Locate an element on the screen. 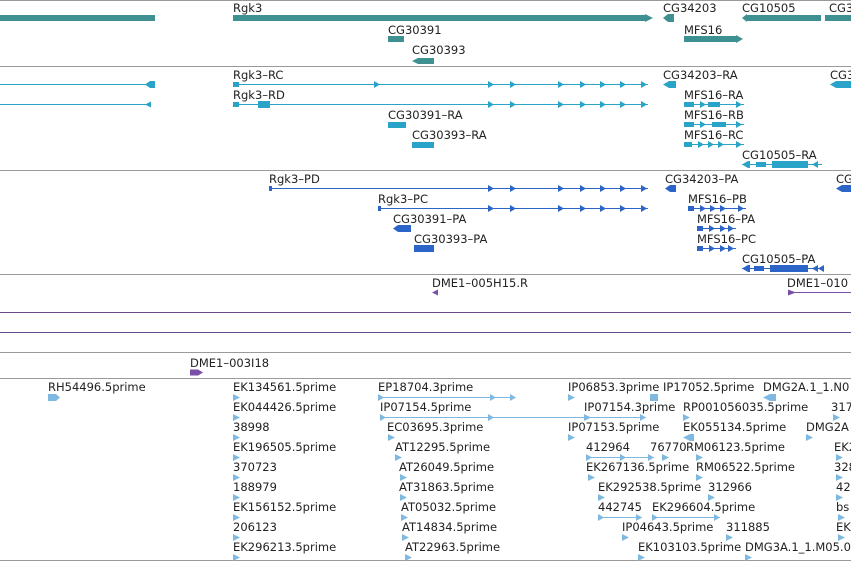 Image resolution: width=851 pixels, height=562 pixels. est-label: EK2 is located at coordinates (842, 447).